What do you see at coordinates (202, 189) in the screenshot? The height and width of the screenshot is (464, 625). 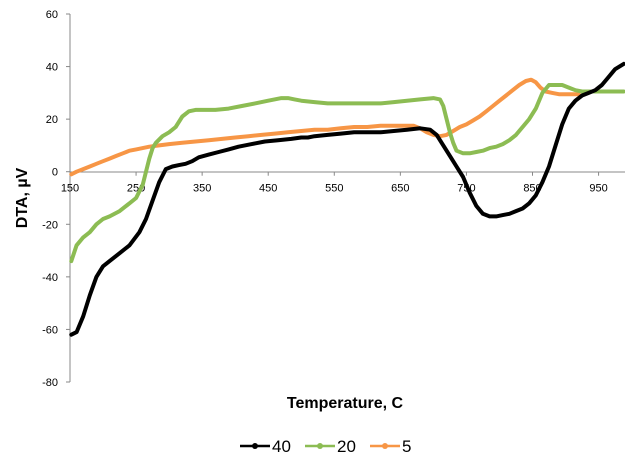 I see `x-tick-label: 350` at bounding box center [202, 189].